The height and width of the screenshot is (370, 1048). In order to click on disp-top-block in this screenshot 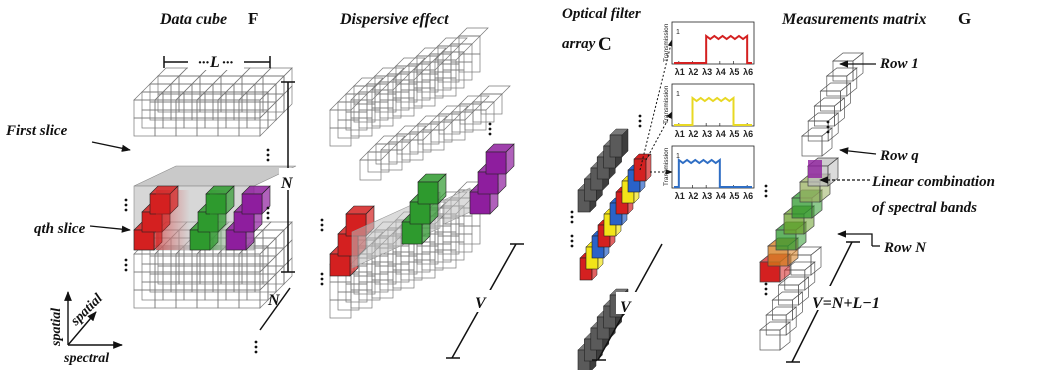, I will do `click(409, 87)`.